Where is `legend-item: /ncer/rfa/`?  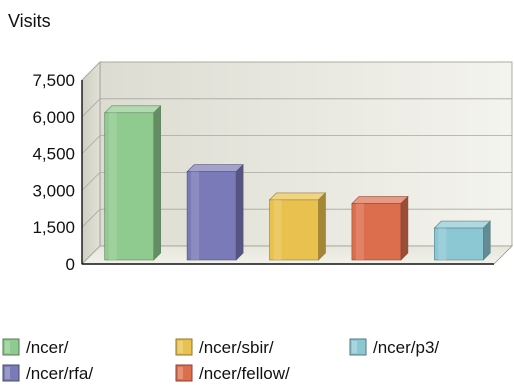 legend-item: /ncer/rfa/ is located at coordinates (47, 373).